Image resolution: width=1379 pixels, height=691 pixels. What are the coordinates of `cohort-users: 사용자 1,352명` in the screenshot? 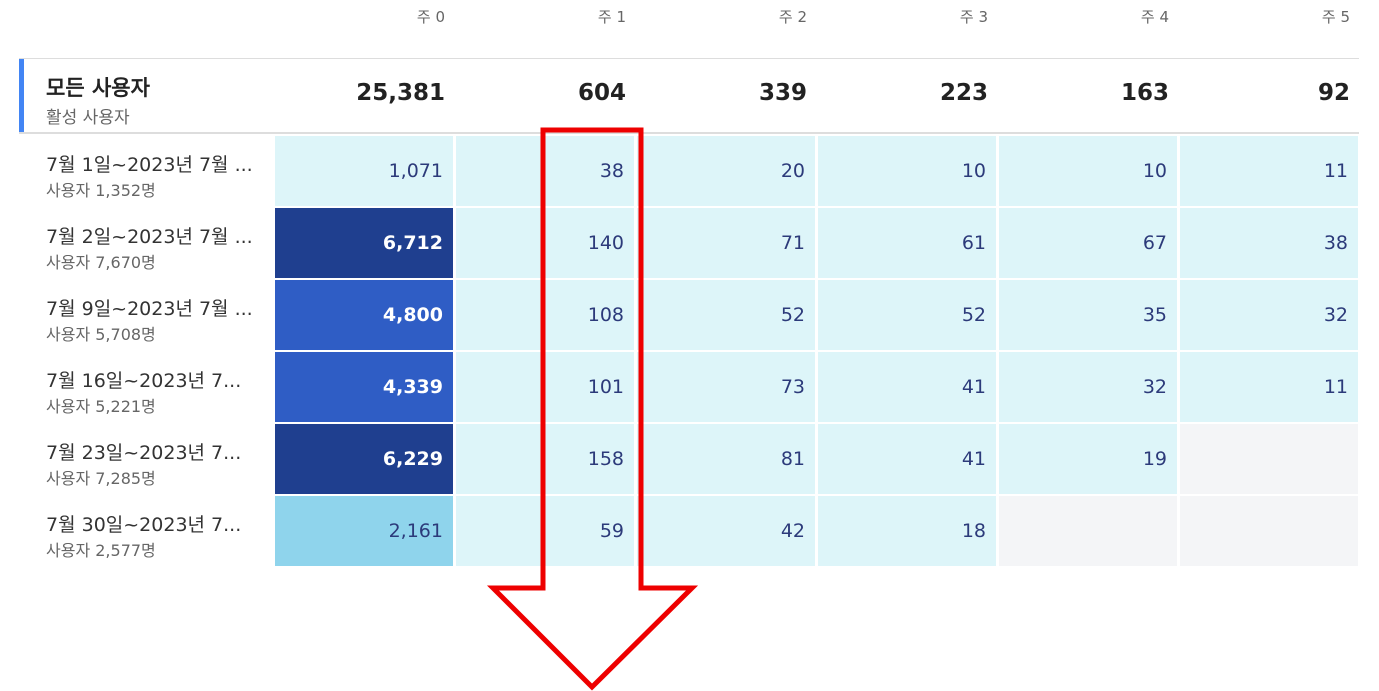 It's located at (101, 190).